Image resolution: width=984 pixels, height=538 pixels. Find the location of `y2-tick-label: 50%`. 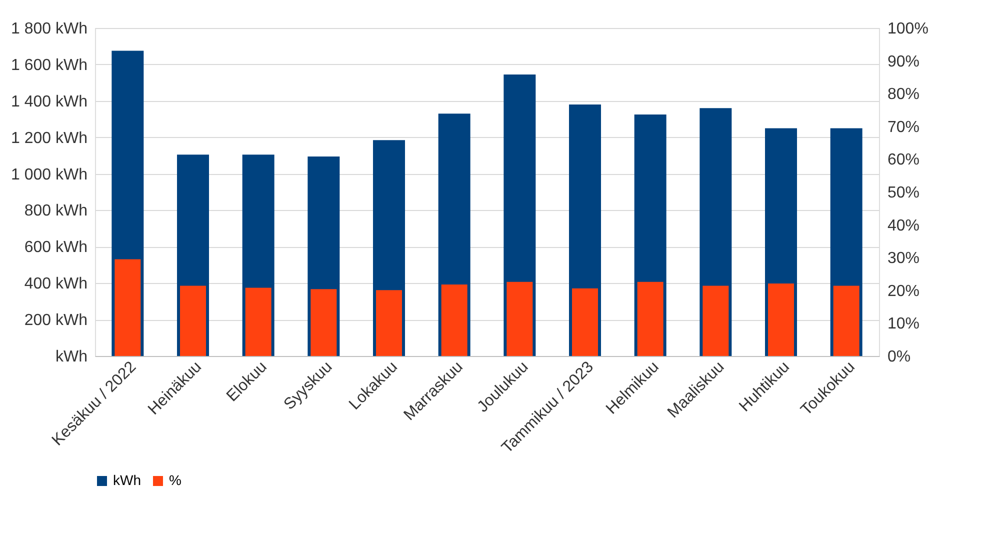

y2-tick-label: 50% is located at coordinates (904, 193).